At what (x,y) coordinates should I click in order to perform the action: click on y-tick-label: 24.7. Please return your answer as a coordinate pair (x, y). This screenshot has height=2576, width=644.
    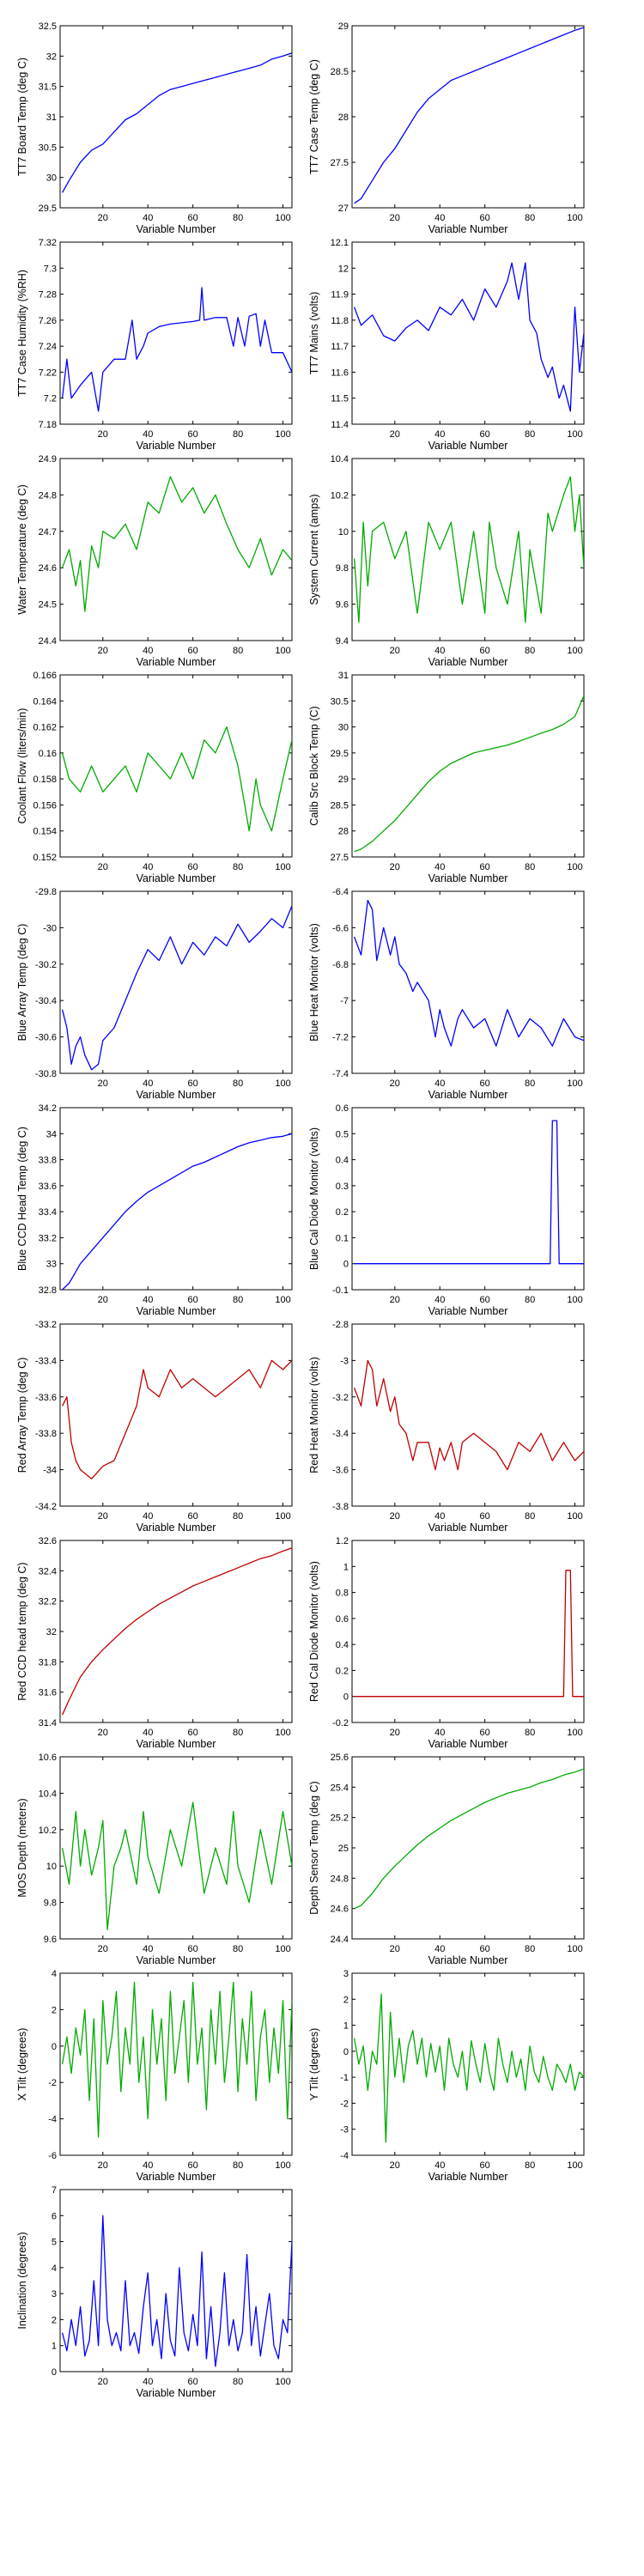
    Looking at the image, I should click on (48, 532).